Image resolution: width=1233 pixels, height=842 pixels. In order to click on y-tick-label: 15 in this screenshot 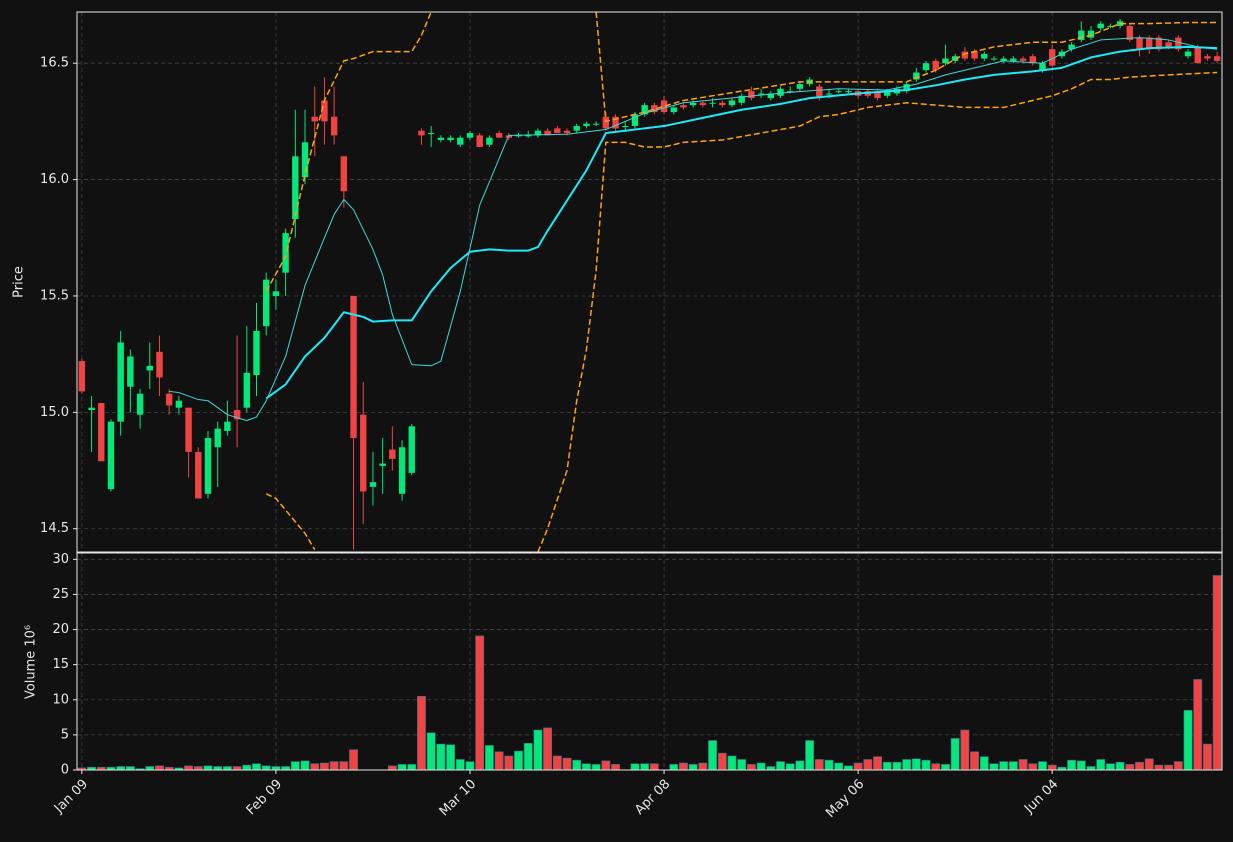, I will do `click(60, 664)`.